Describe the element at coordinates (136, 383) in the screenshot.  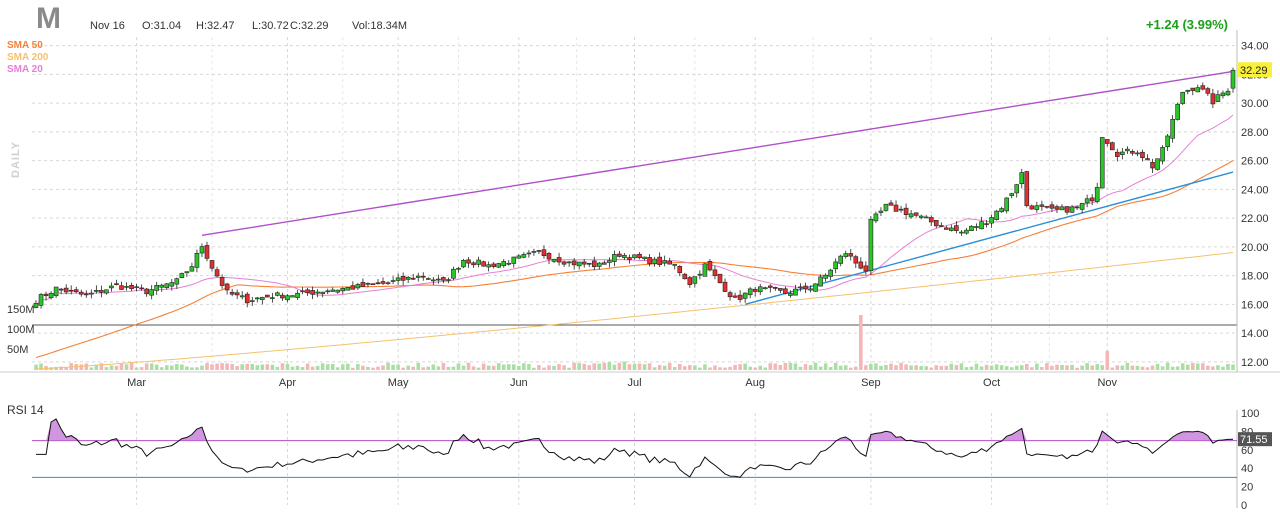
I see `month-label: Mar` at that location.